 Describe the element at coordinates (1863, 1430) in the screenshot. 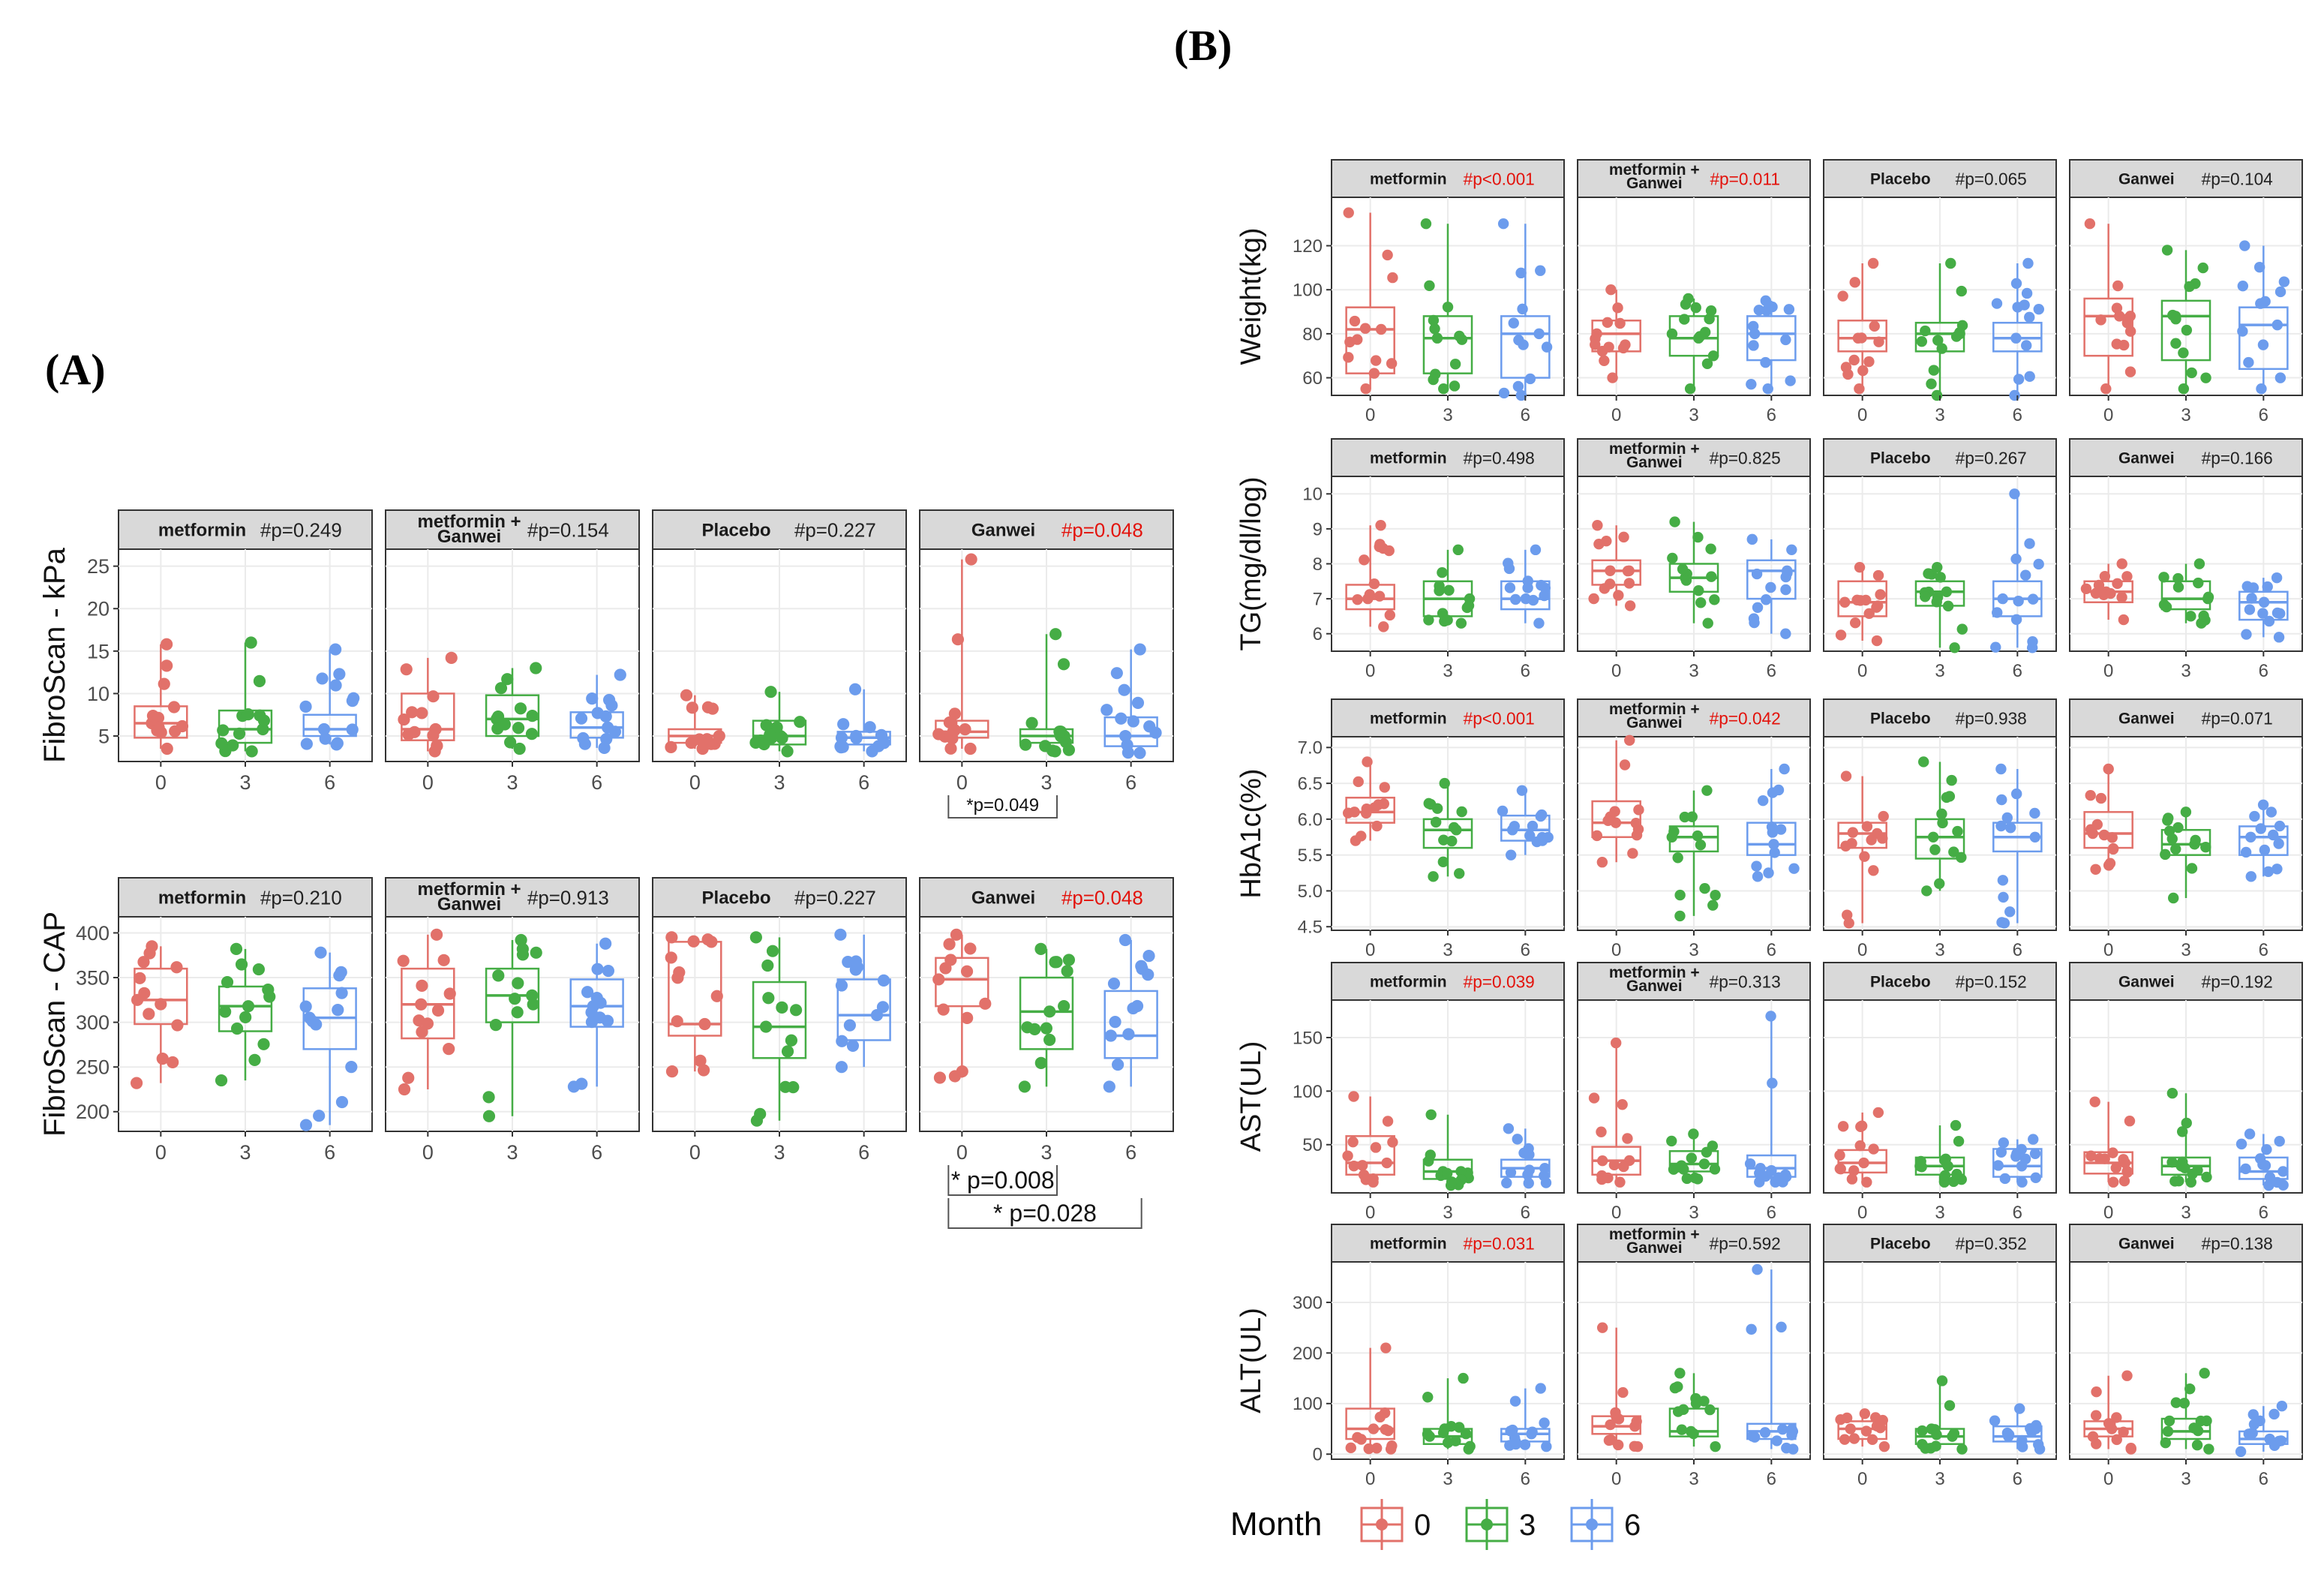

I see `box-month-0: min 15, q1 30, median 50, q3 65, max 80` at that location.